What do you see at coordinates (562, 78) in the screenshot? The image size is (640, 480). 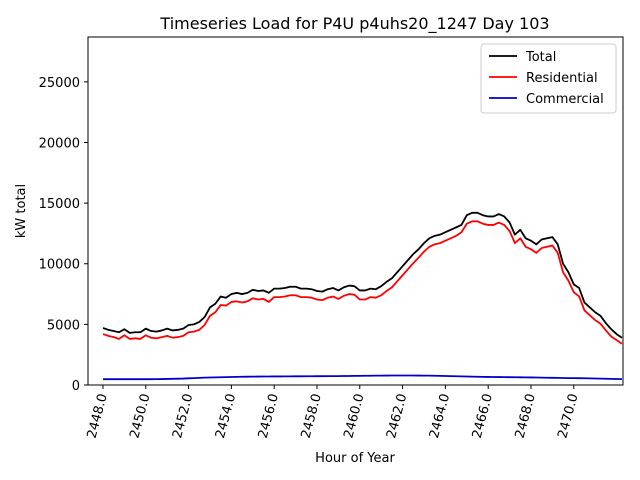 I see `legend-label-residential: Residential` at bounding box center [562, 78].